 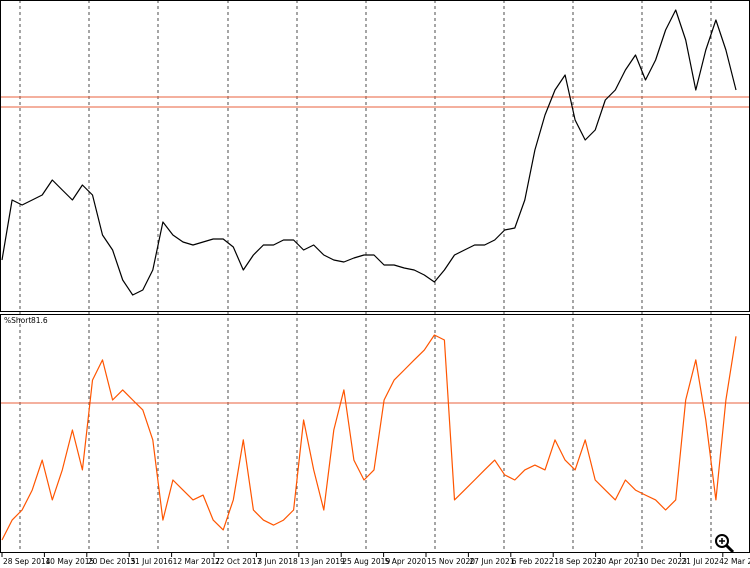 What do you see at coordinates (366, 561) in the screenshot?
I see `x-tick-label: 25 Aug 2019` at bounding box center [366, 561].